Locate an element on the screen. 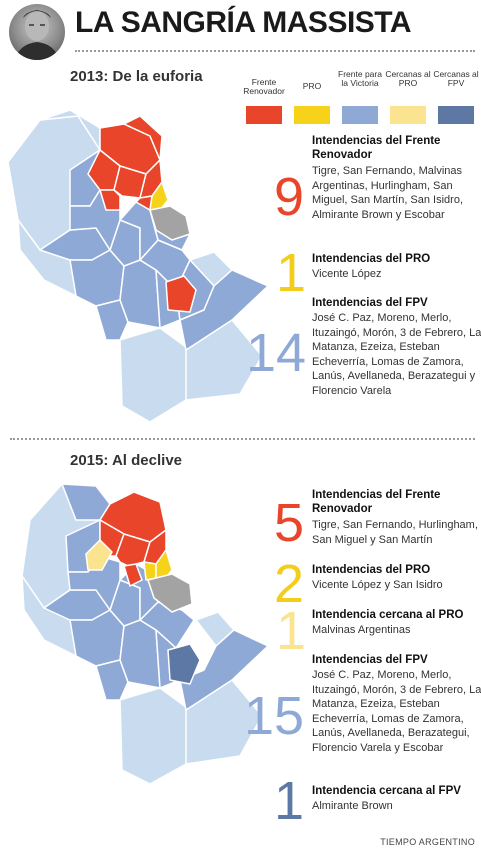 The width and height of the screenshot is (481, 853). stat-title: Intendencia cercana al PRO is located at coordinates (388, 615).